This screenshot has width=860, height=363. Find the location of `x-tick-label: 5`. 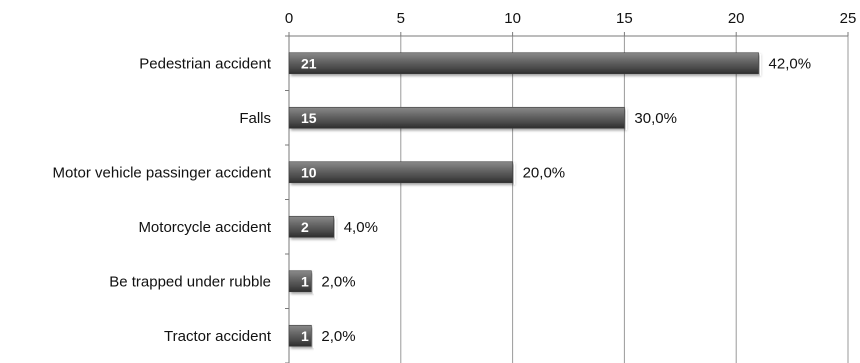

x-tick-label: 5 is located at coordinates (401, 18).